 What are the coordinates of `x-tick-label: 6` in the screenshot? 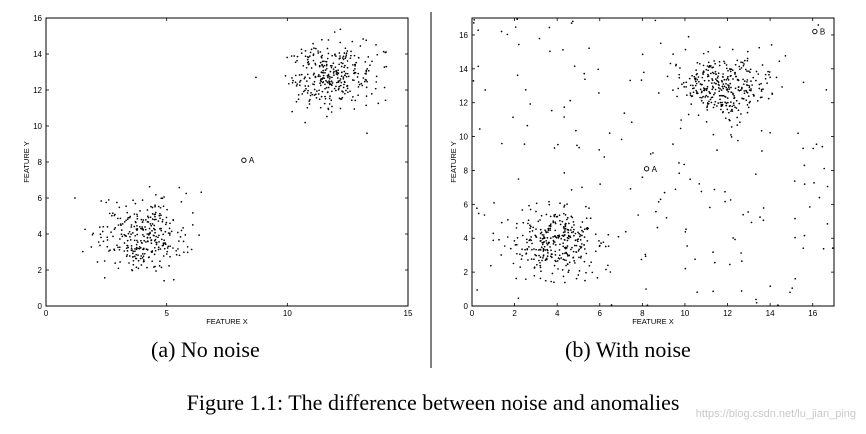 It's located at (600, 313).